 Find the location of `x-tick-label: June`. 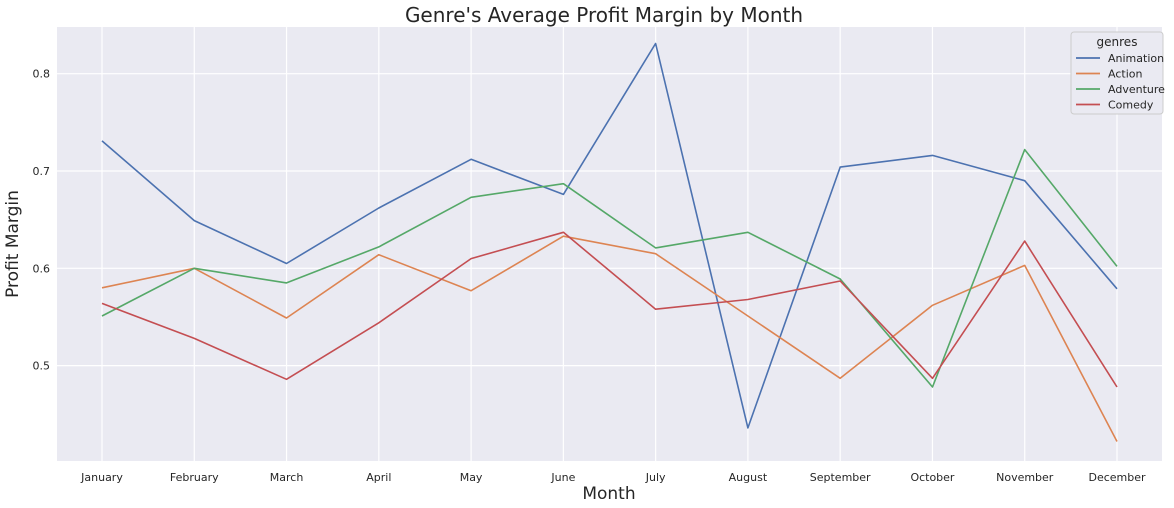

x-tick-label: June is located at coordinates (562, 477).